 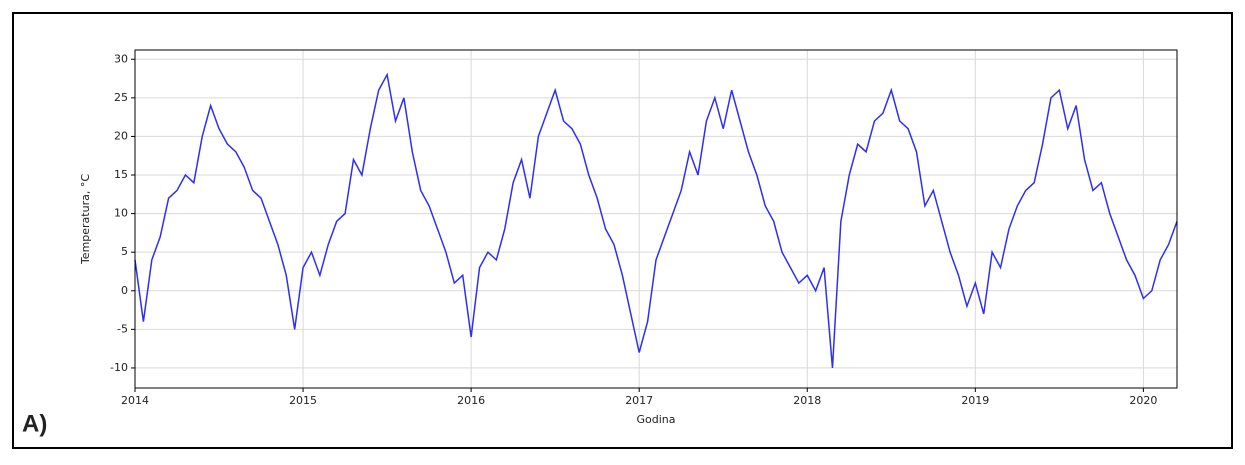 I want to click on x-axis-label: Godina, so click(x=655, y=419).